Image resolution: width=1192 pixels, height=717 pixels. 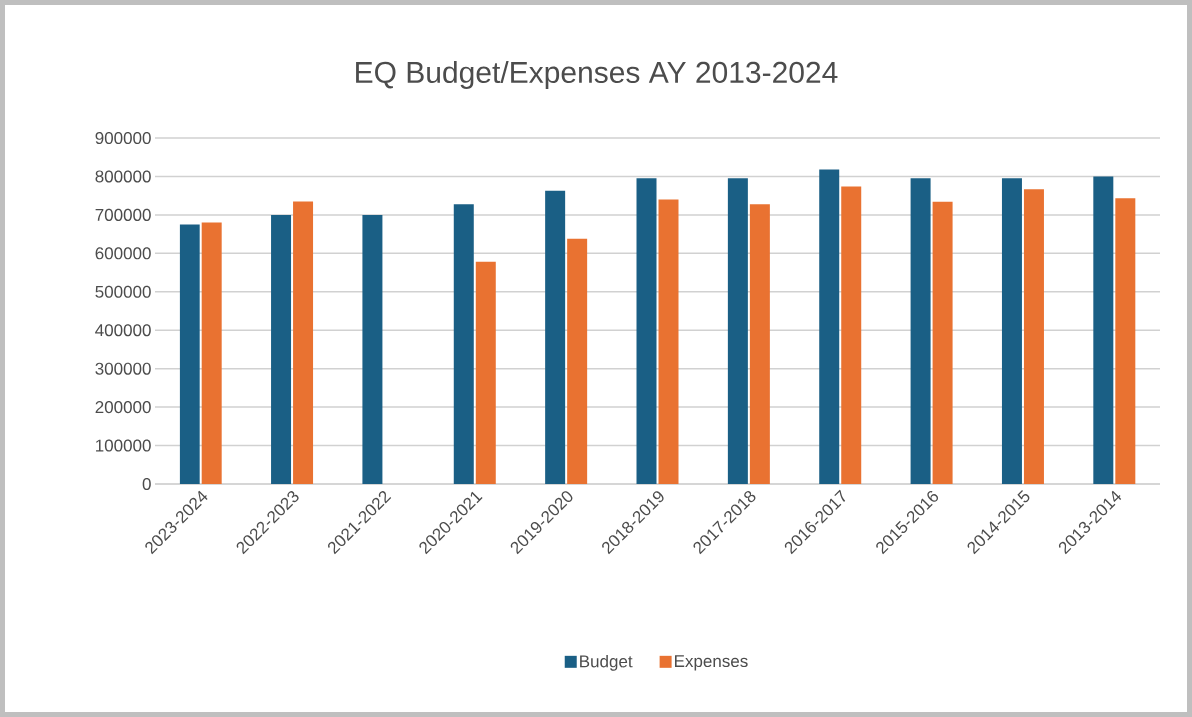 I want to click on y-tick-label: 300000, so click(x=123, y=368).